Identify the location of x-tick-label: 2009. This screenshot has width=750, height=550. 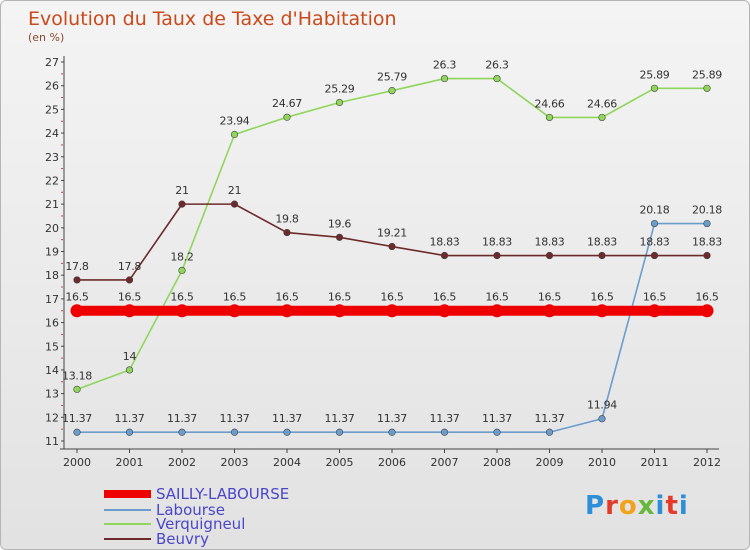
(550, 462).